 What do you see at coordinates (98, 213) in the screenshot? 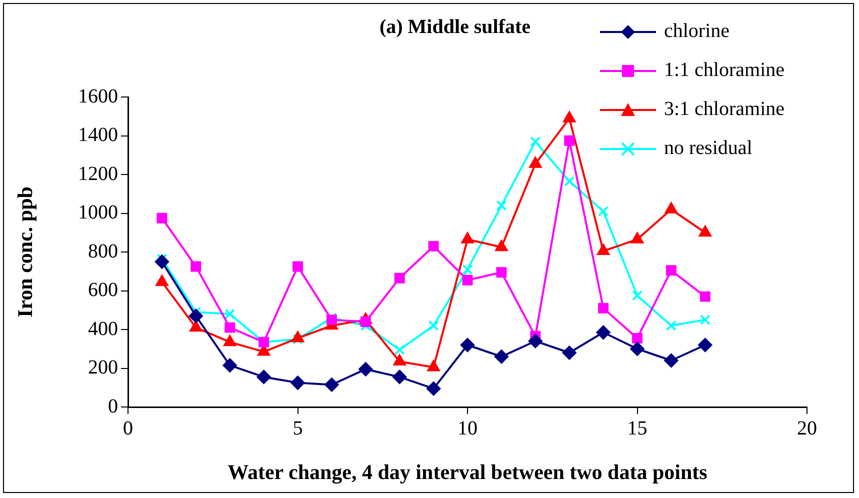
I see `y-tick-label: 1000` at bounding box center [98, 213].